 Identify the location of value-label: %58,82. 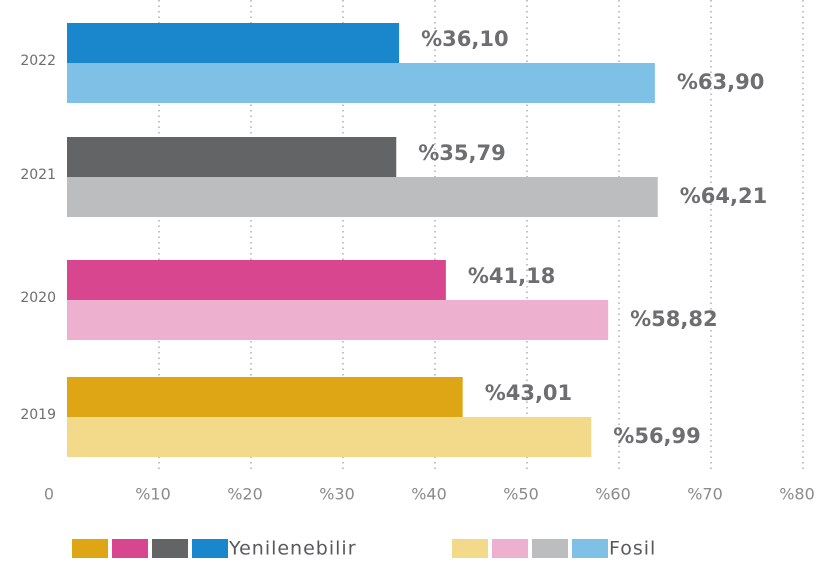
(673, 319).